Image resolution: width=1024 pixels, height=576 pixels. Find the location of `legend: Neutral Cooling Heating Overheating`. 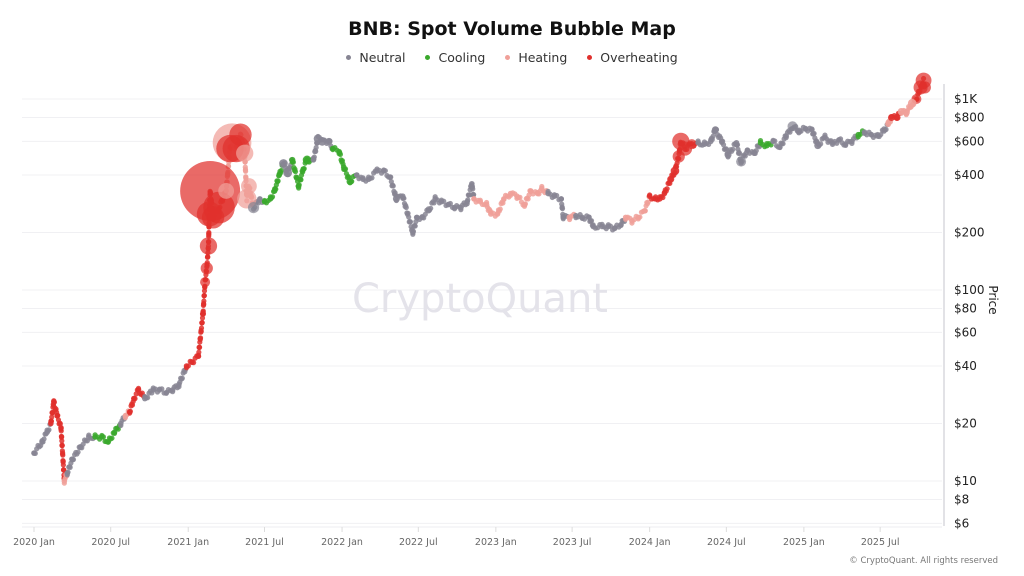

legend: Neutral Cooling Heating Overheating is located at coordinates (512, 57).